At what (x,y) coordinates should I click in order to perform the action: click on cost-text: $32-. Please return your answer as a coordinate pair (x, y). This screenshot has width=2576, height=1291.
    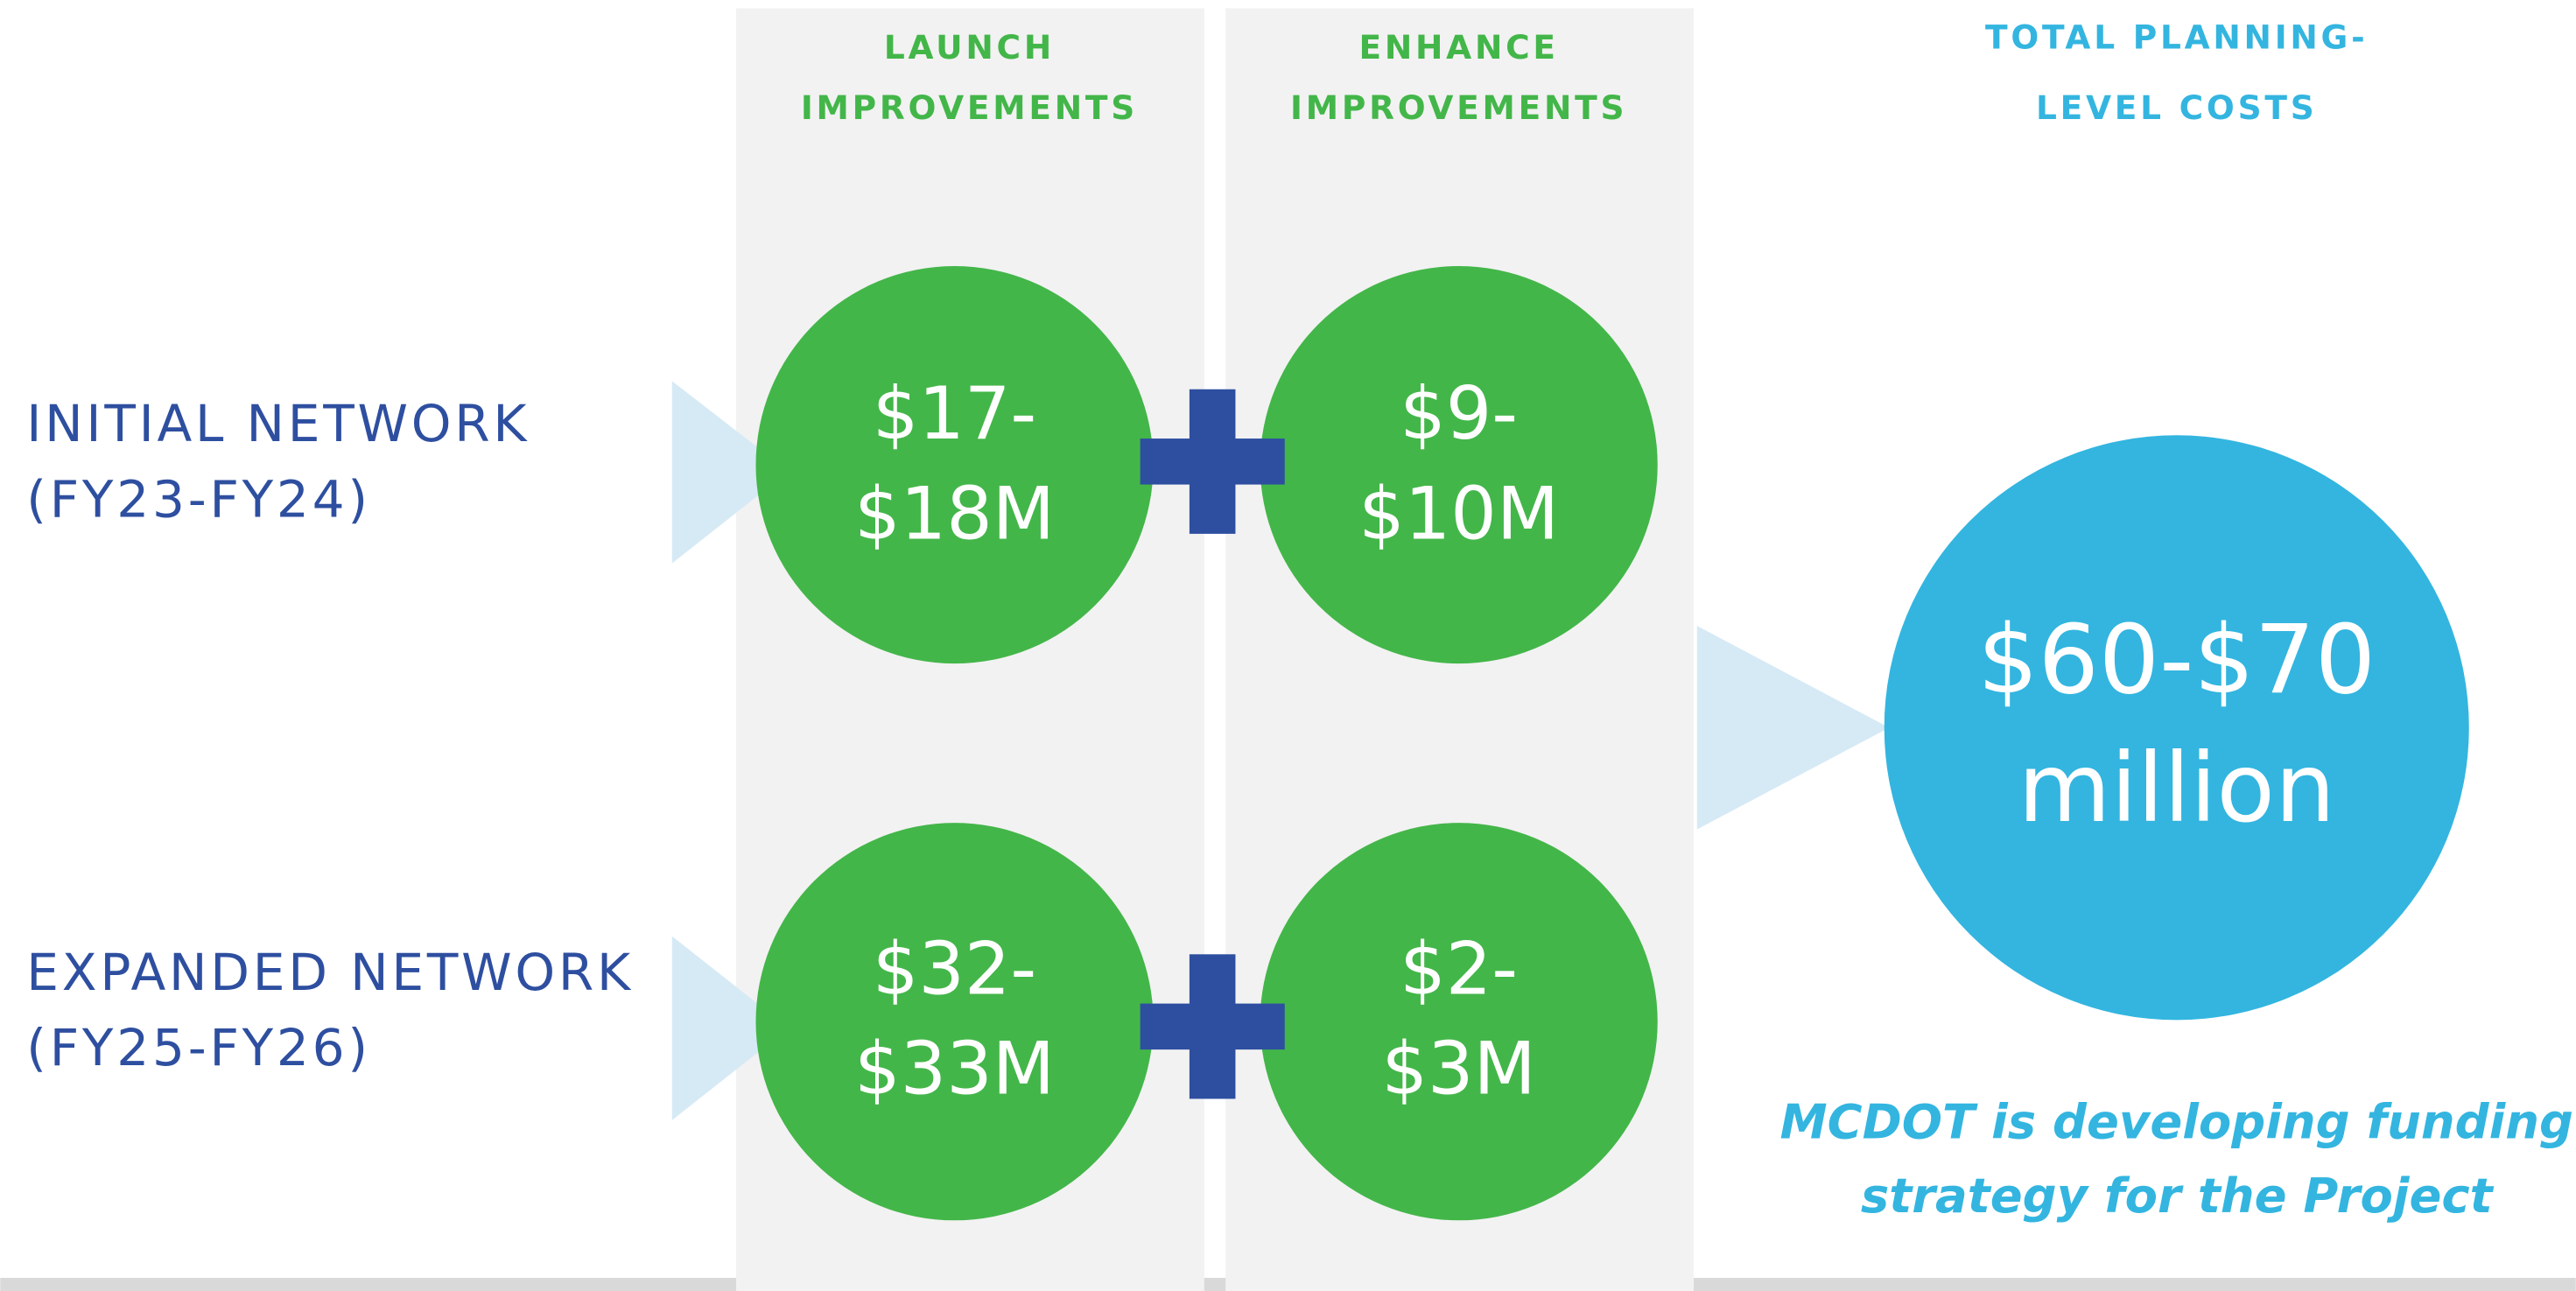
    Looking at the image, I should click on (954, 969).